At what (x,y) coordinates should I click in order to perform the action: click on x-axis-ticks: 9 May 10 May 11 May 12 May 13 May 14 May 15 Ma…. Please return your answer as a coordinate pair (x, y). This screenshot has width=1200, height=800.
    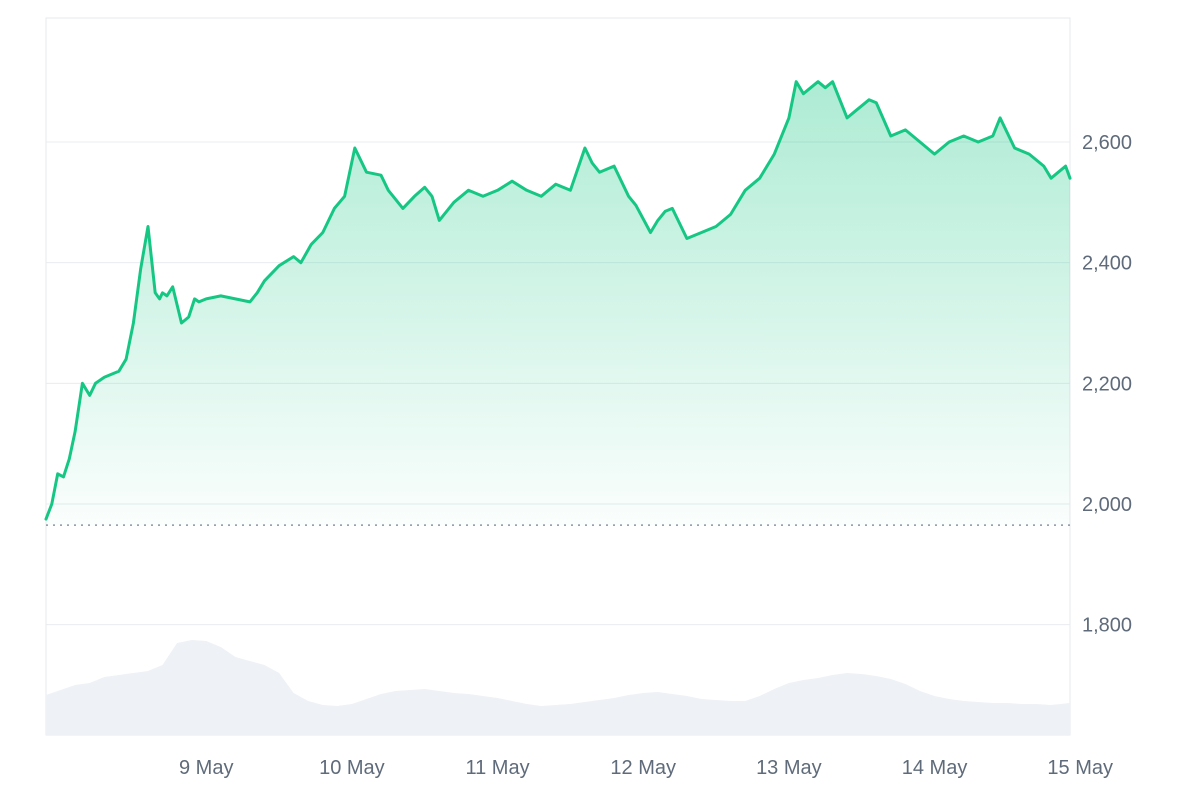
    Looking at the image, I should click on (646, 768).